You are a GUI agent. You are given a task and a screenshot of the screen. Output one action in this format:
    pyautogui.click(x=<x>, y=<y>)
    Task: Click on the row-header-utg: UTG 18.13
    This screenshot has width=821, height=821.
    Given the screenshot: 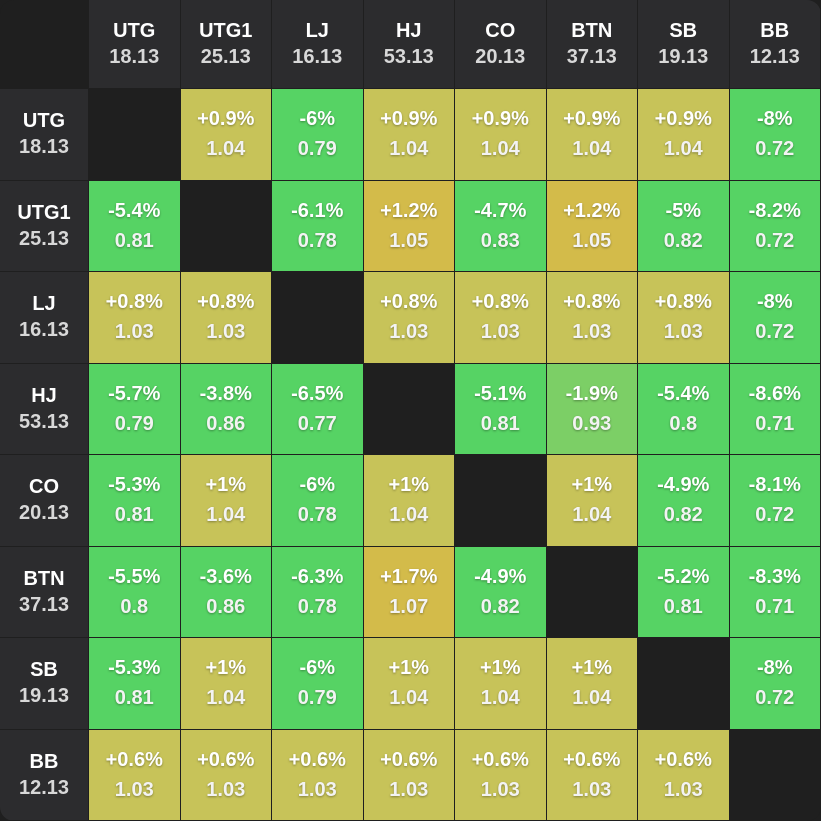 What is the action you would take?
    pyautogui.click(x=44, y=135)
    